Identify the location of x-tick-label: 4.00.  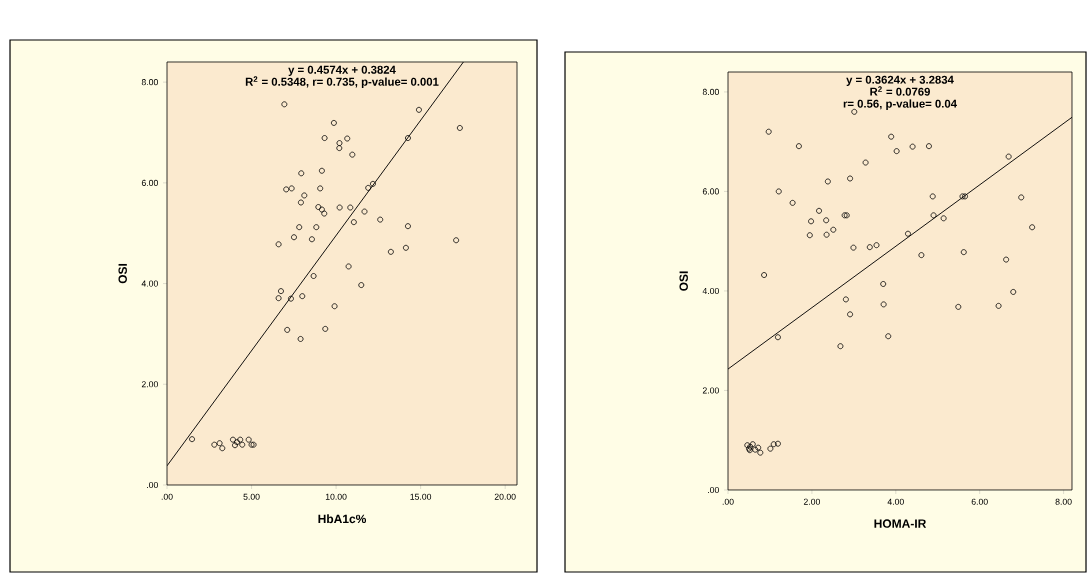
(895, 501).